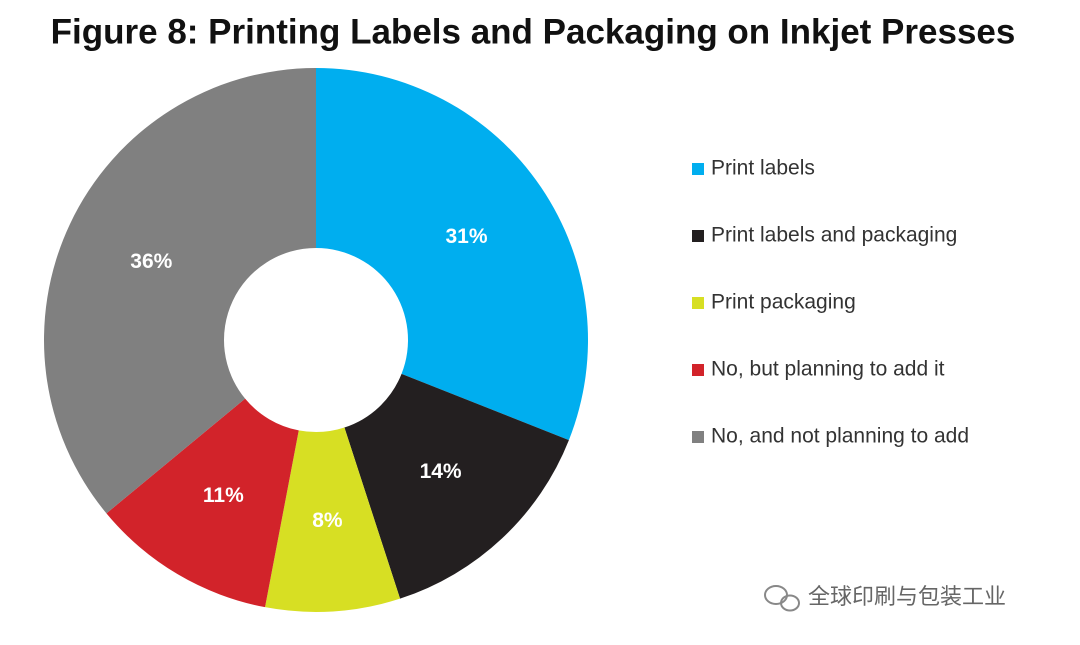 This screenshot has height=645, width=1080. Describe the element at coordinates (467, 236) in the screenshot. I see `data-label: 31%` at that location.